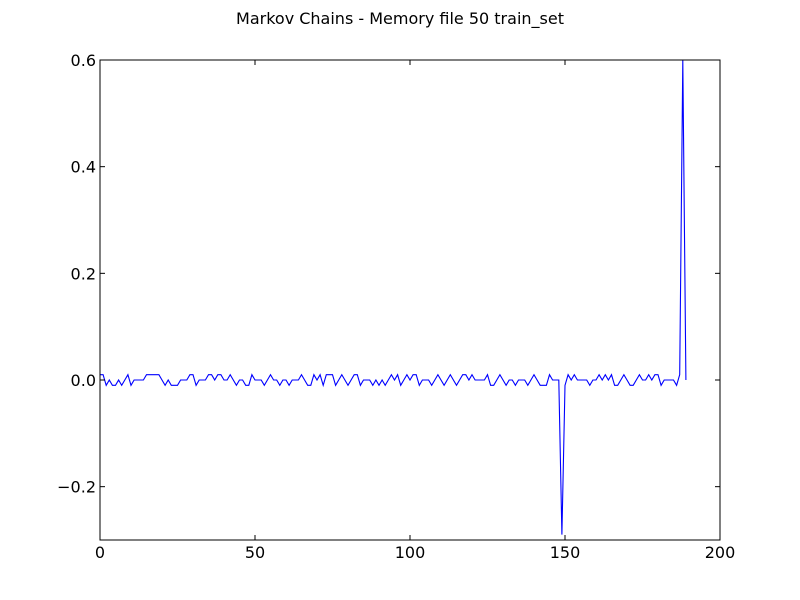  I want to click on y-tick-label: 0.0, so click(83, 380).